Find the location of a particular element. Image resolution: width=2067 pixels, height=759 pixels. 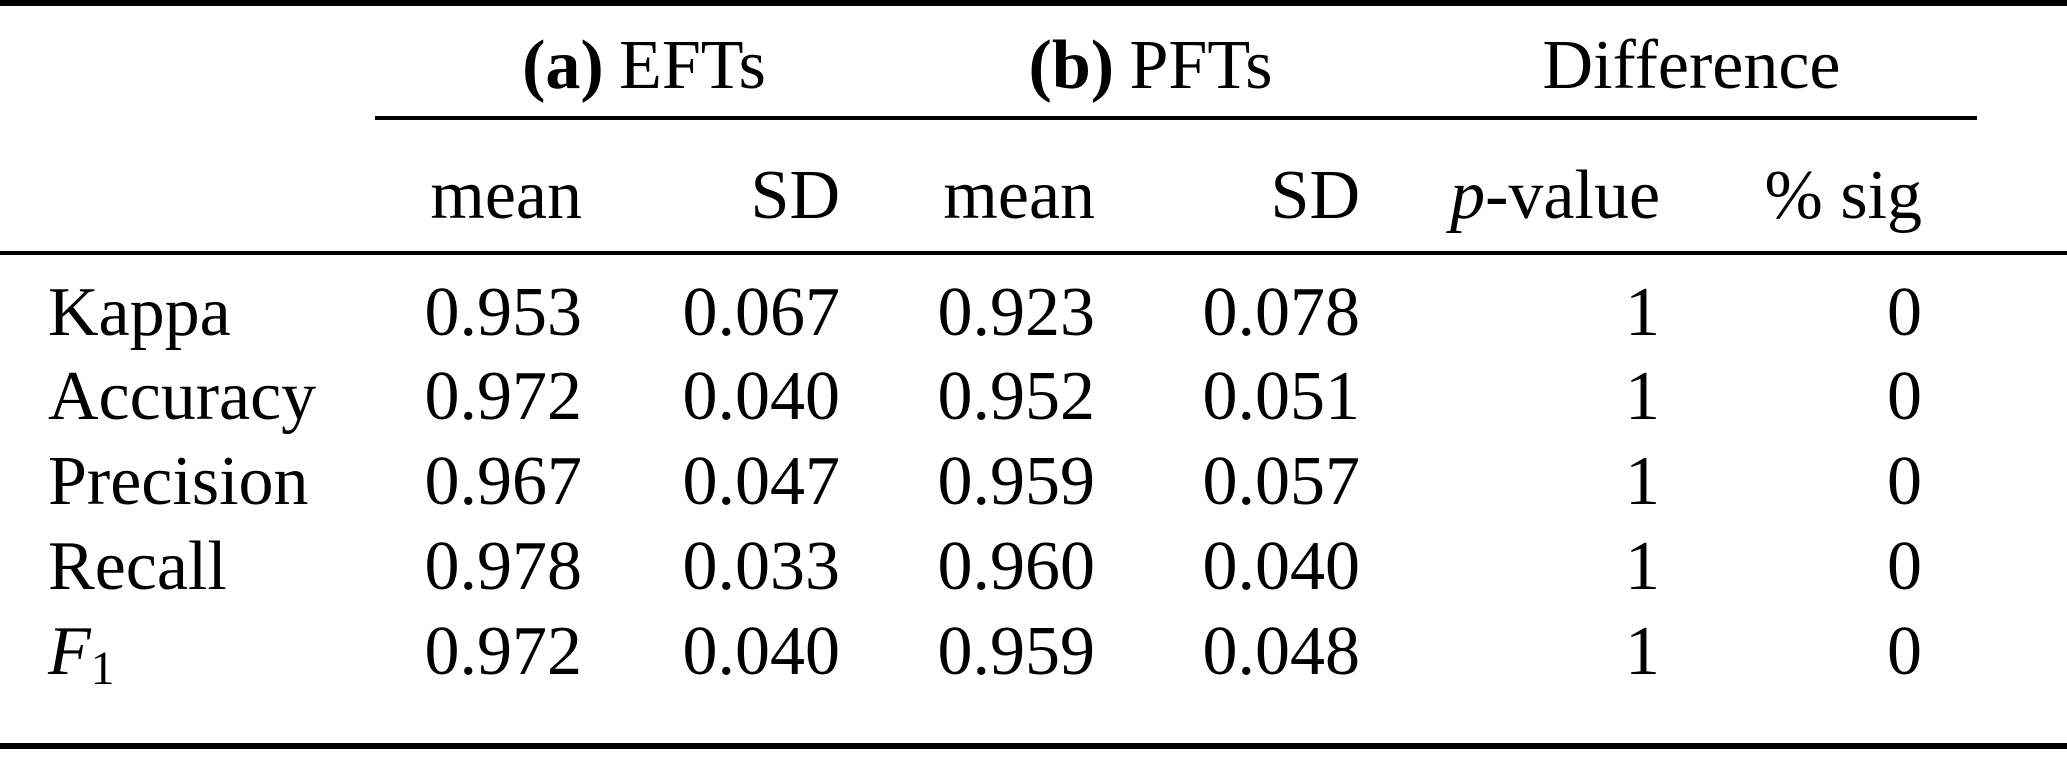

empty-corner-cell is located at coordinates (187, 60).